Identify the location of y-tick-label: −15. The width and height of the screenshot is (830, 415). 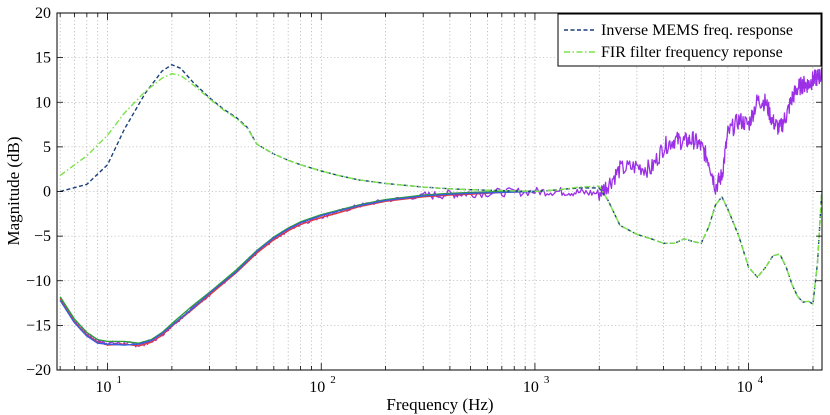
(38, 325).